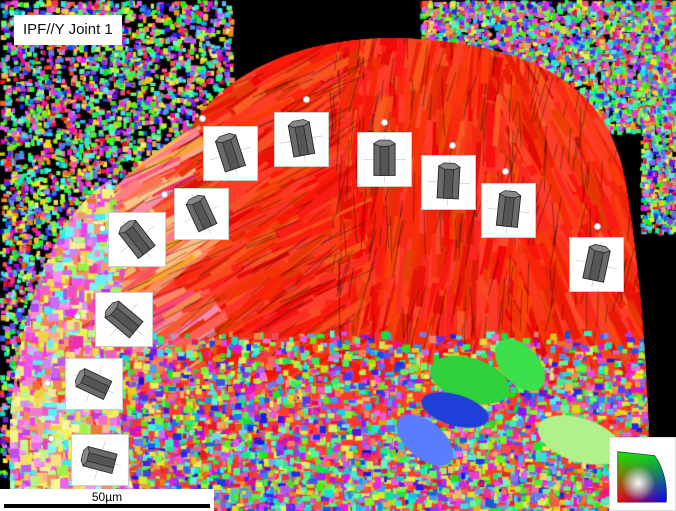 The image size is (676, 511). Describe the element at coordinates (107, 497) in the screenshot. I see `scale-bar-label: 50µm` at that location.